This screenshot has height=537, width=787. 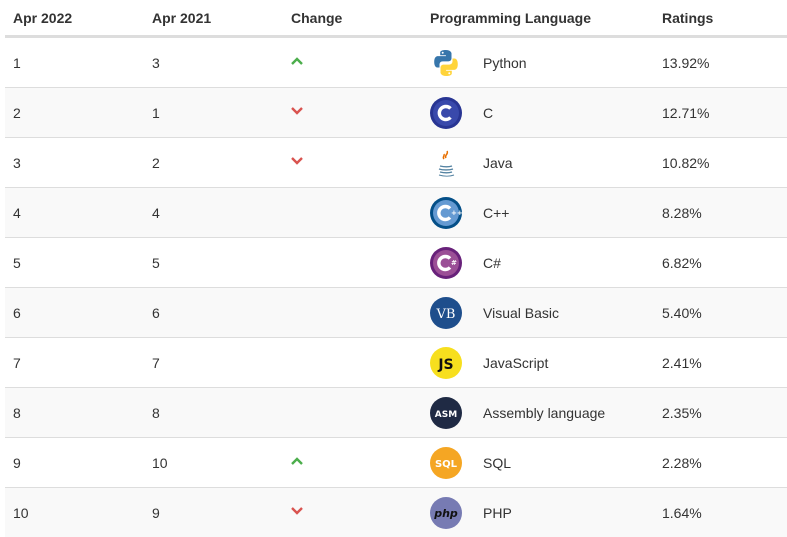 I want to click on table-row: 10 9 php PHP 1.64%, so click(x=396, y=512).